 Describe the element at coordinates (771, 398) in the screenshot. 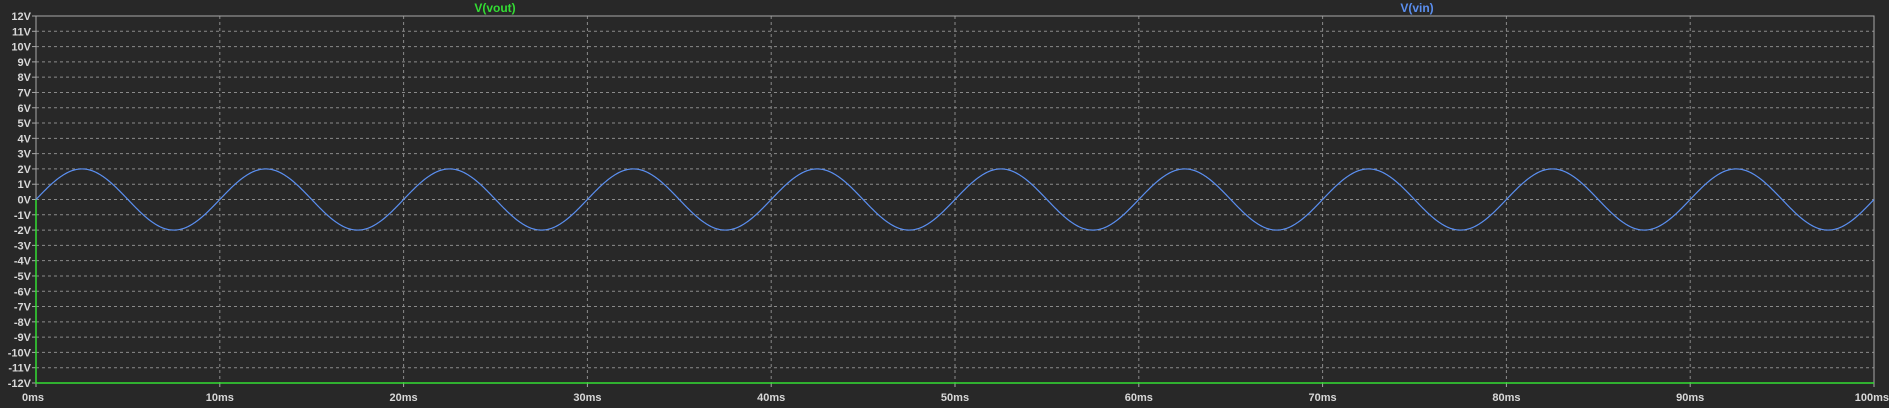

I see `x-tick-label: 40ms` at that location.